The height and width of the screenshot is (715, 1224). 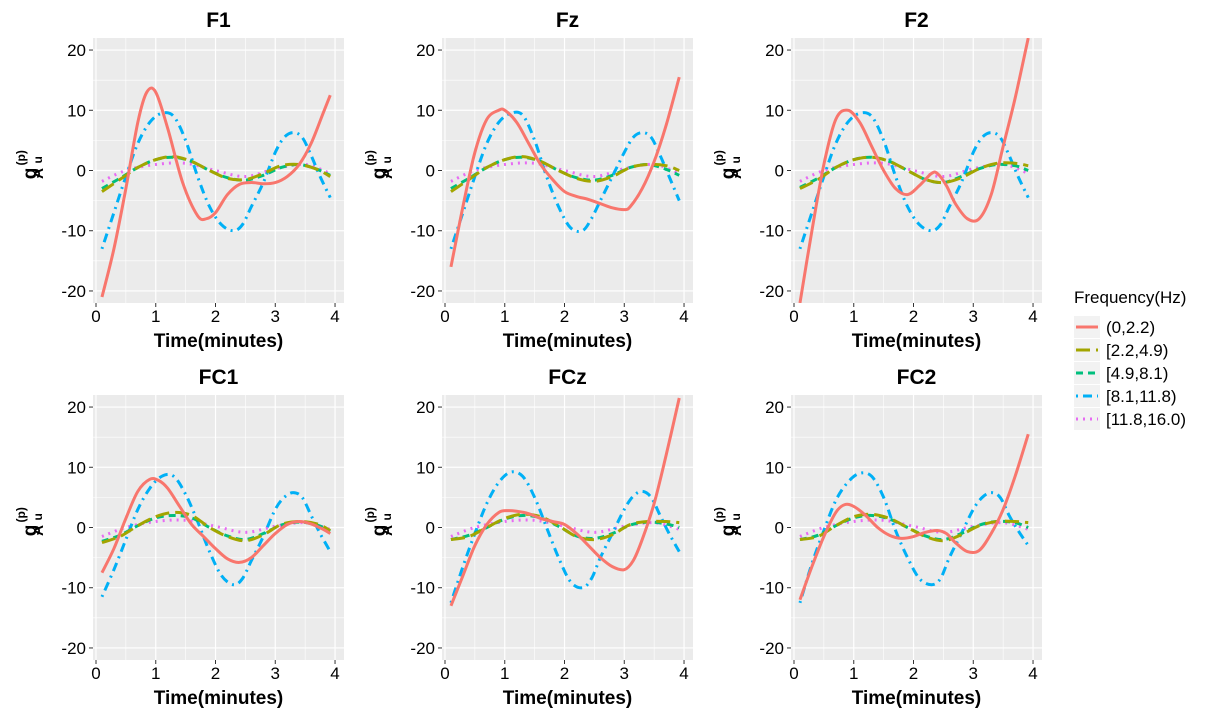 I want to click on panel-fc1: 0 1 2 3 4 20 10 0 -10 -20 FC1 Time(minutes) ^gu(p), so click(x=179, y=537).